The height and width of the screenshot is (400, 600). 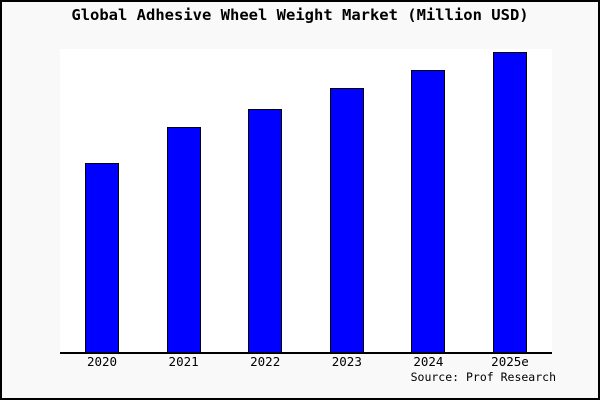 I want to click on bar-2021, so click(x=183, y=239).